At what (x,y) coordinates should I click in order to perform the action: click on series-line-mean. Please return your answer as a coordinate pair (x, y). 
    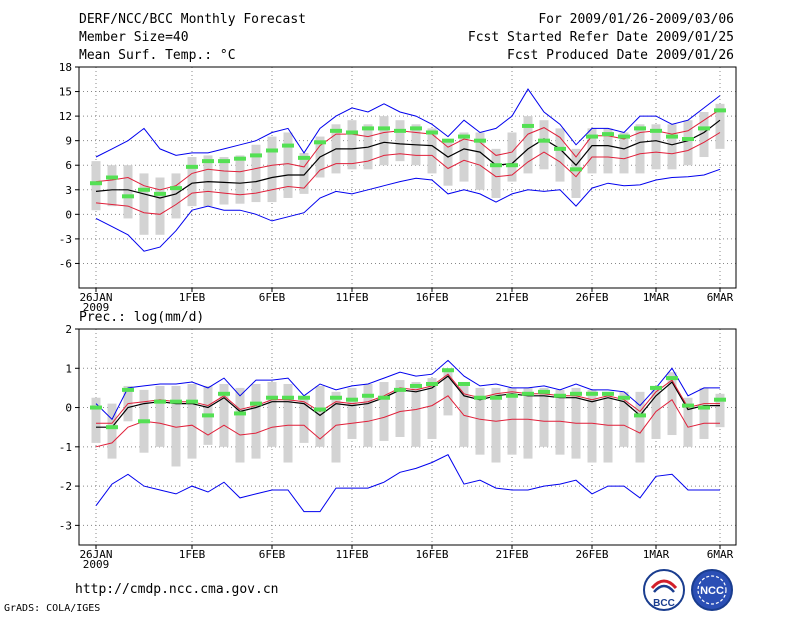
    Looking at the image, I should click on (408, 159).